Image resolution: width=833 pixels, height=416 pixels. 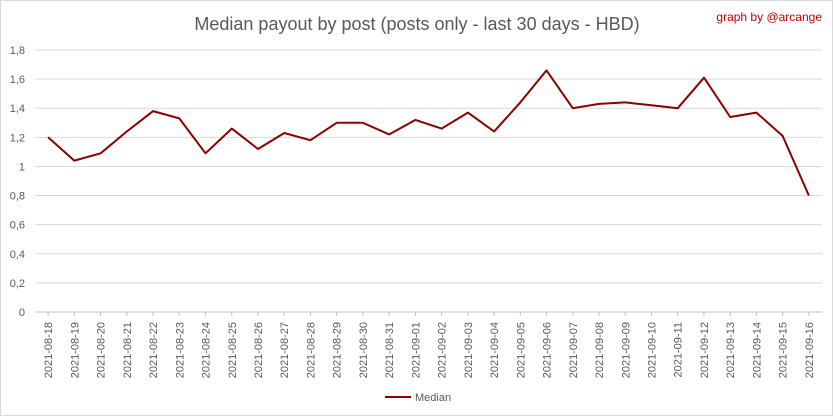 I want to click on x-tick-label: 2021-09-14, so click(x=757, y=350).